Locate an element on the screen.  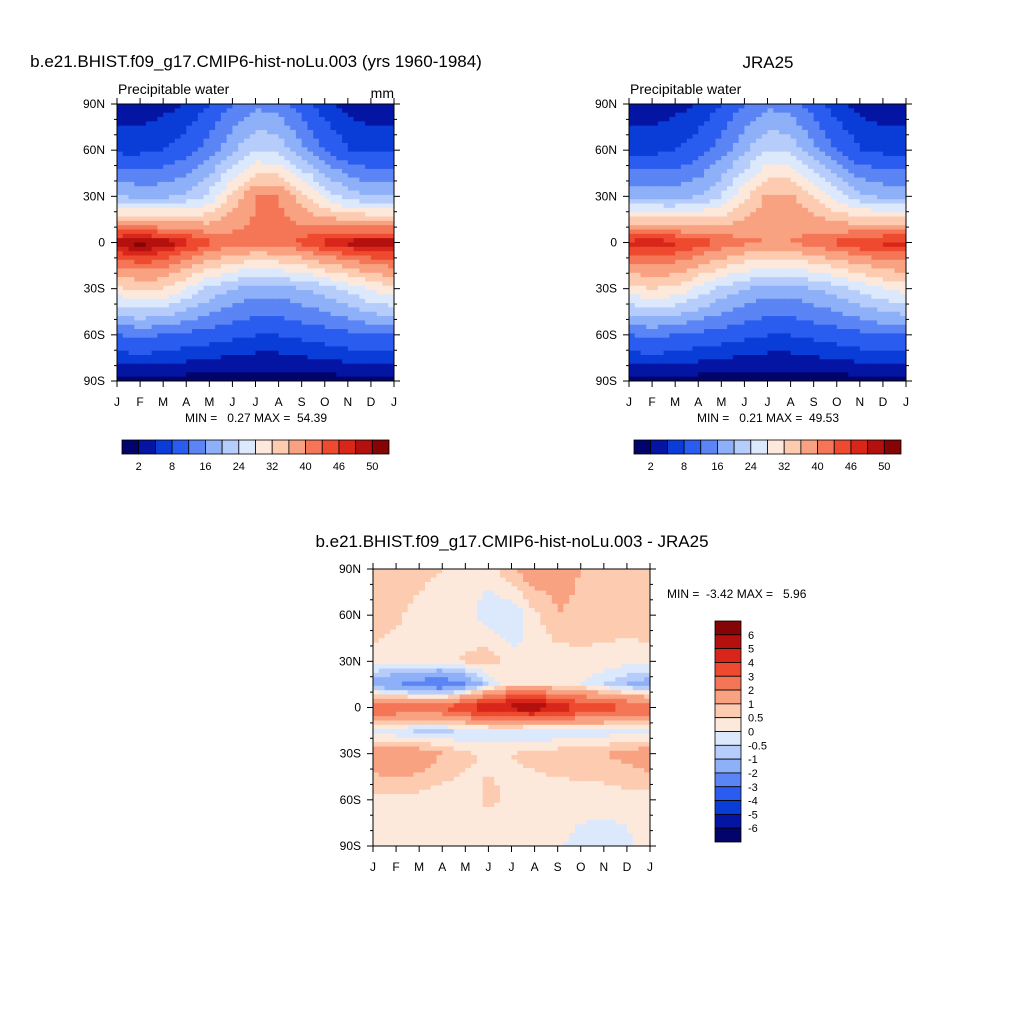
obs-contour-plot is located at coordinates (767, 242).